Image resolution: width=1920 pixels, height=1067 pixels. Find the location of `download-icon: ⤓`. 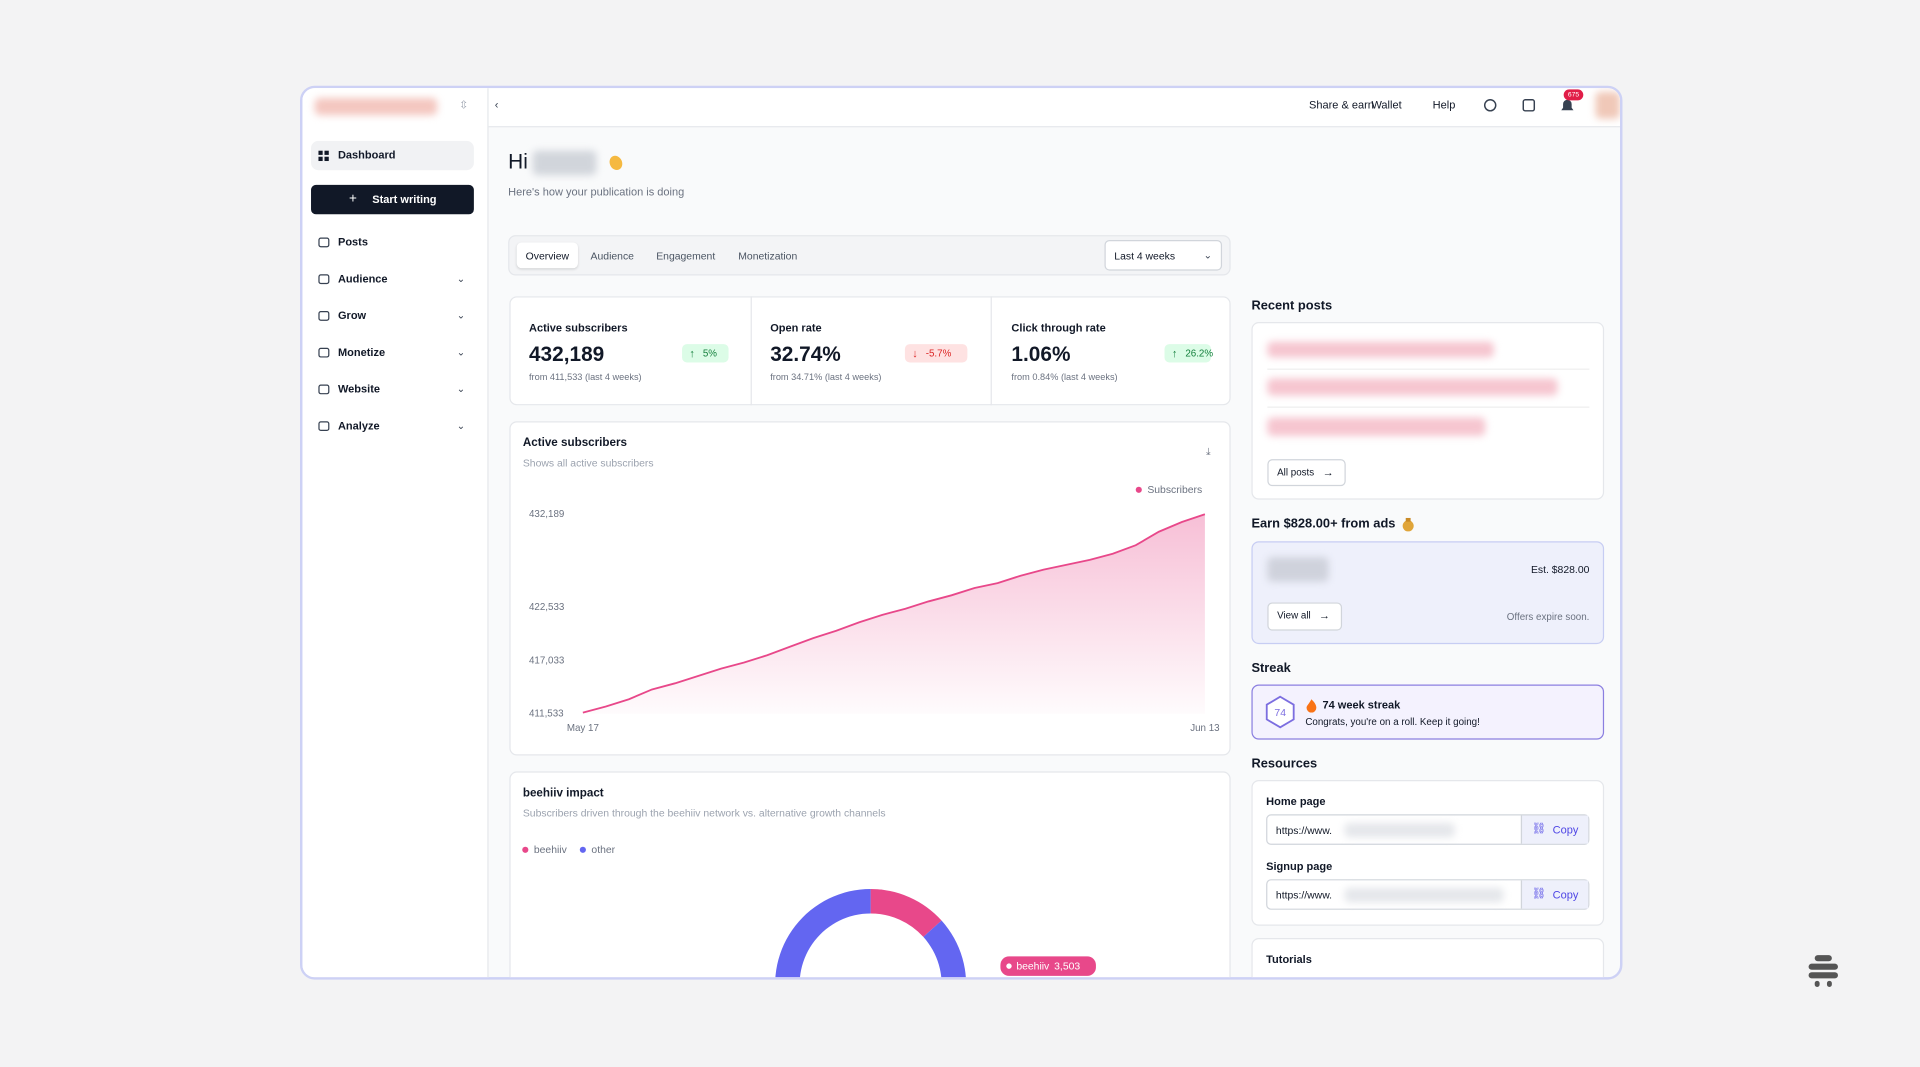

download-icon: ⤓ is located at coordinates (1208, 451).